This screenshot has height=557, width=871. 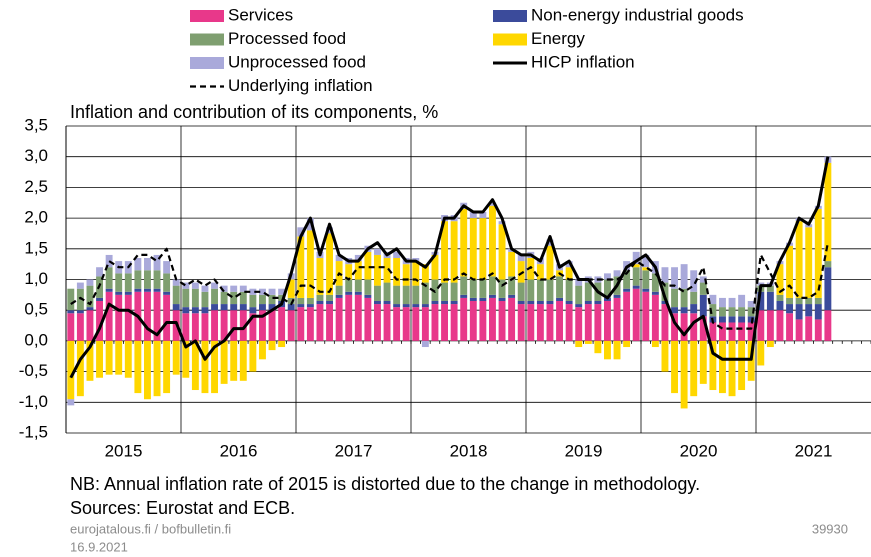 What do you see at coordinates (33, 431) in the screenshot?
I see `y-tick-label: -1,5` at bounding box center [33, 431].